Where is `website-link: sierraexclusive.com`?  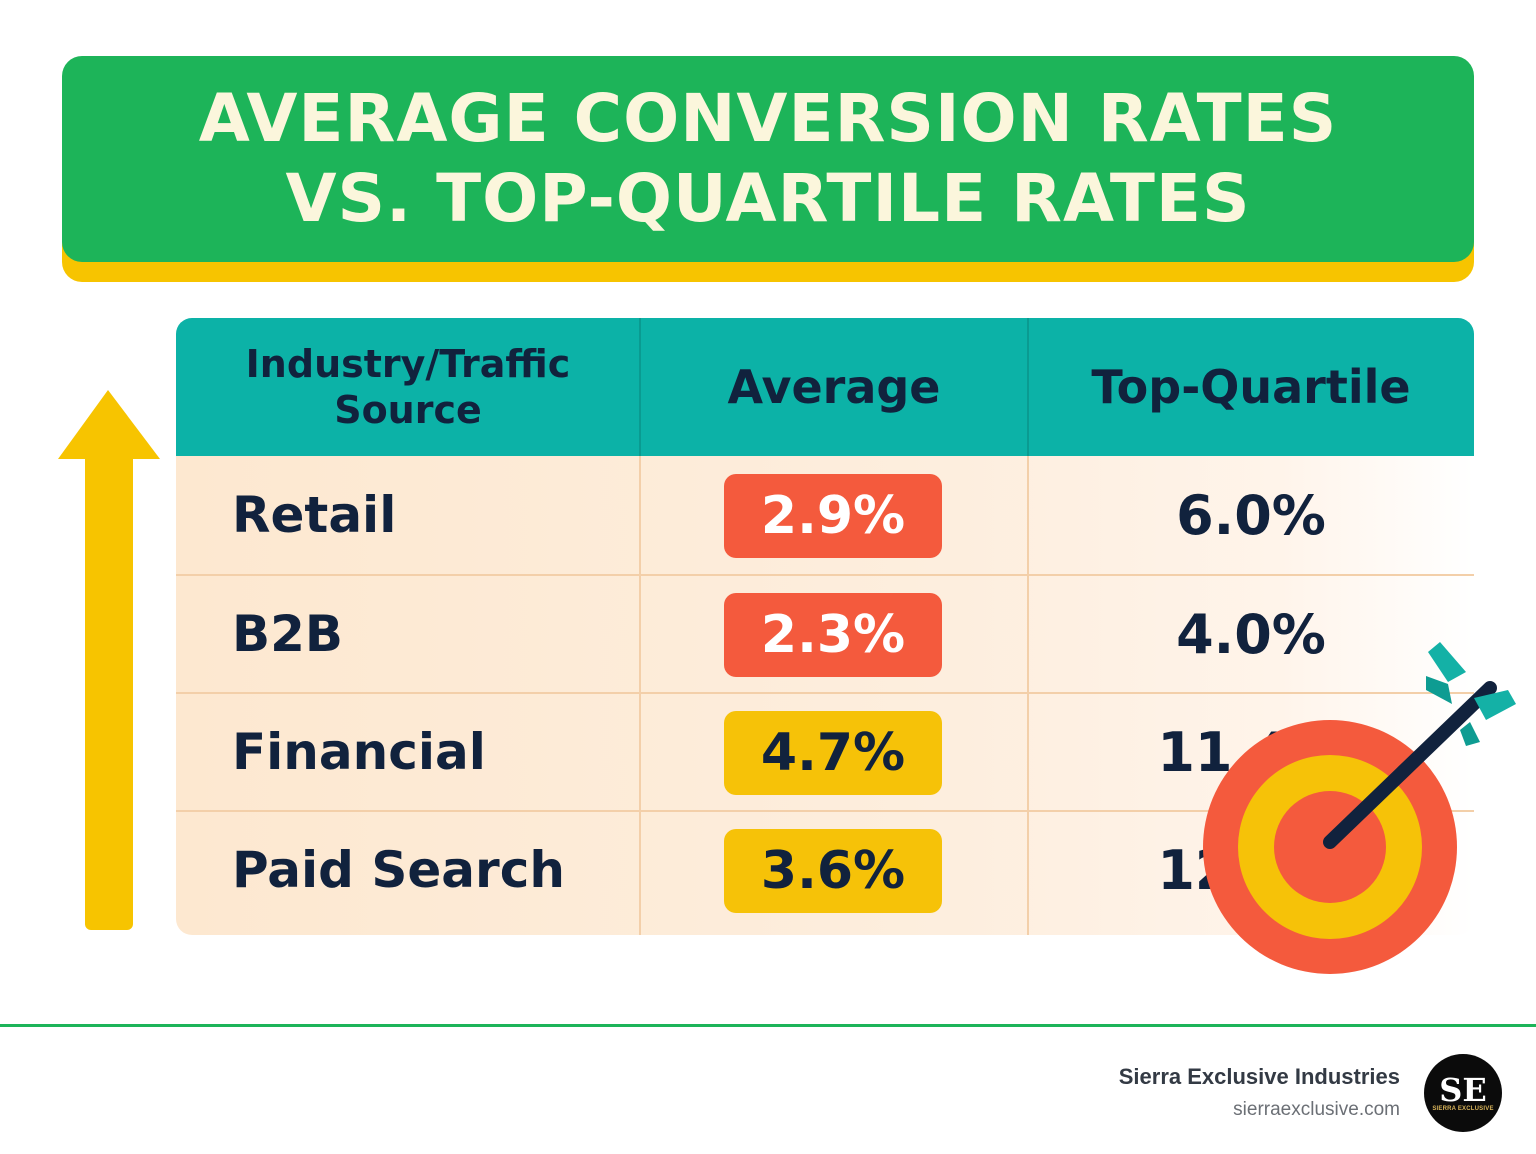 website-link: sierraexclusive.com is located at coordinates (1316, 1109).